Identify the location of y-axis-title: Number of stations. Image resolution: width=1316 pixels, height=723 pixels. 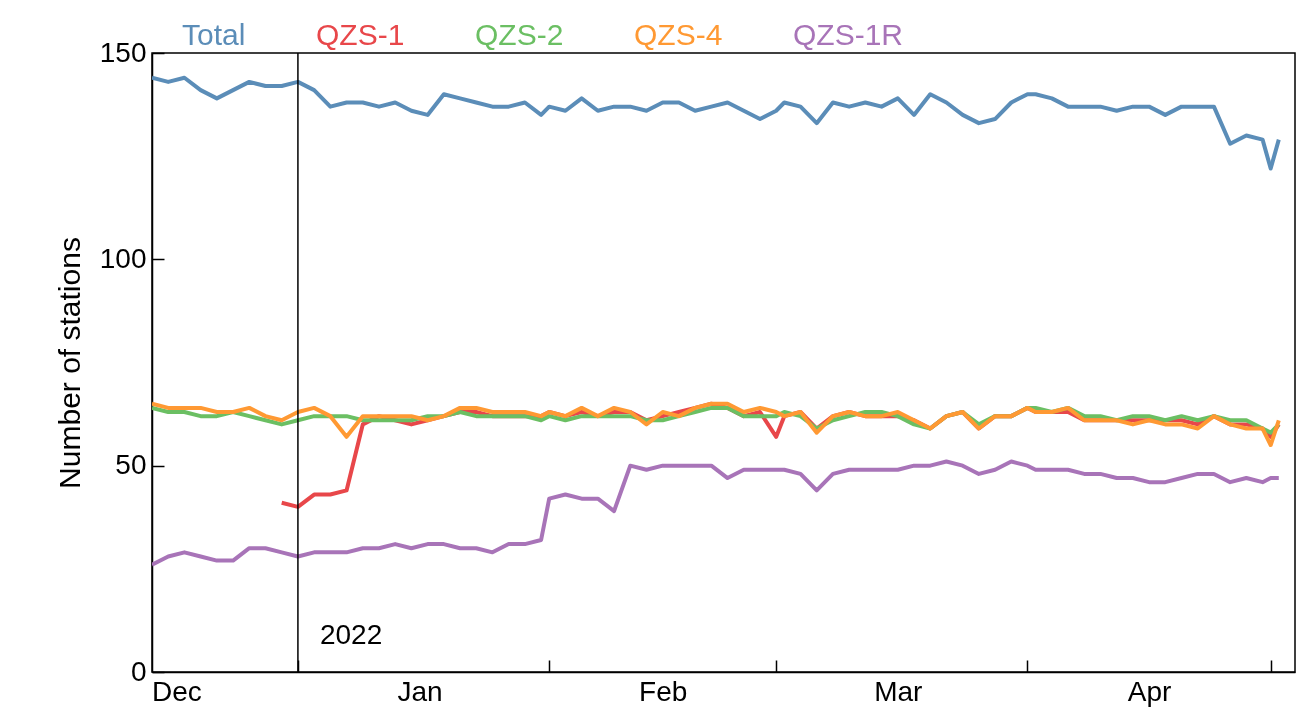
(69, 363).